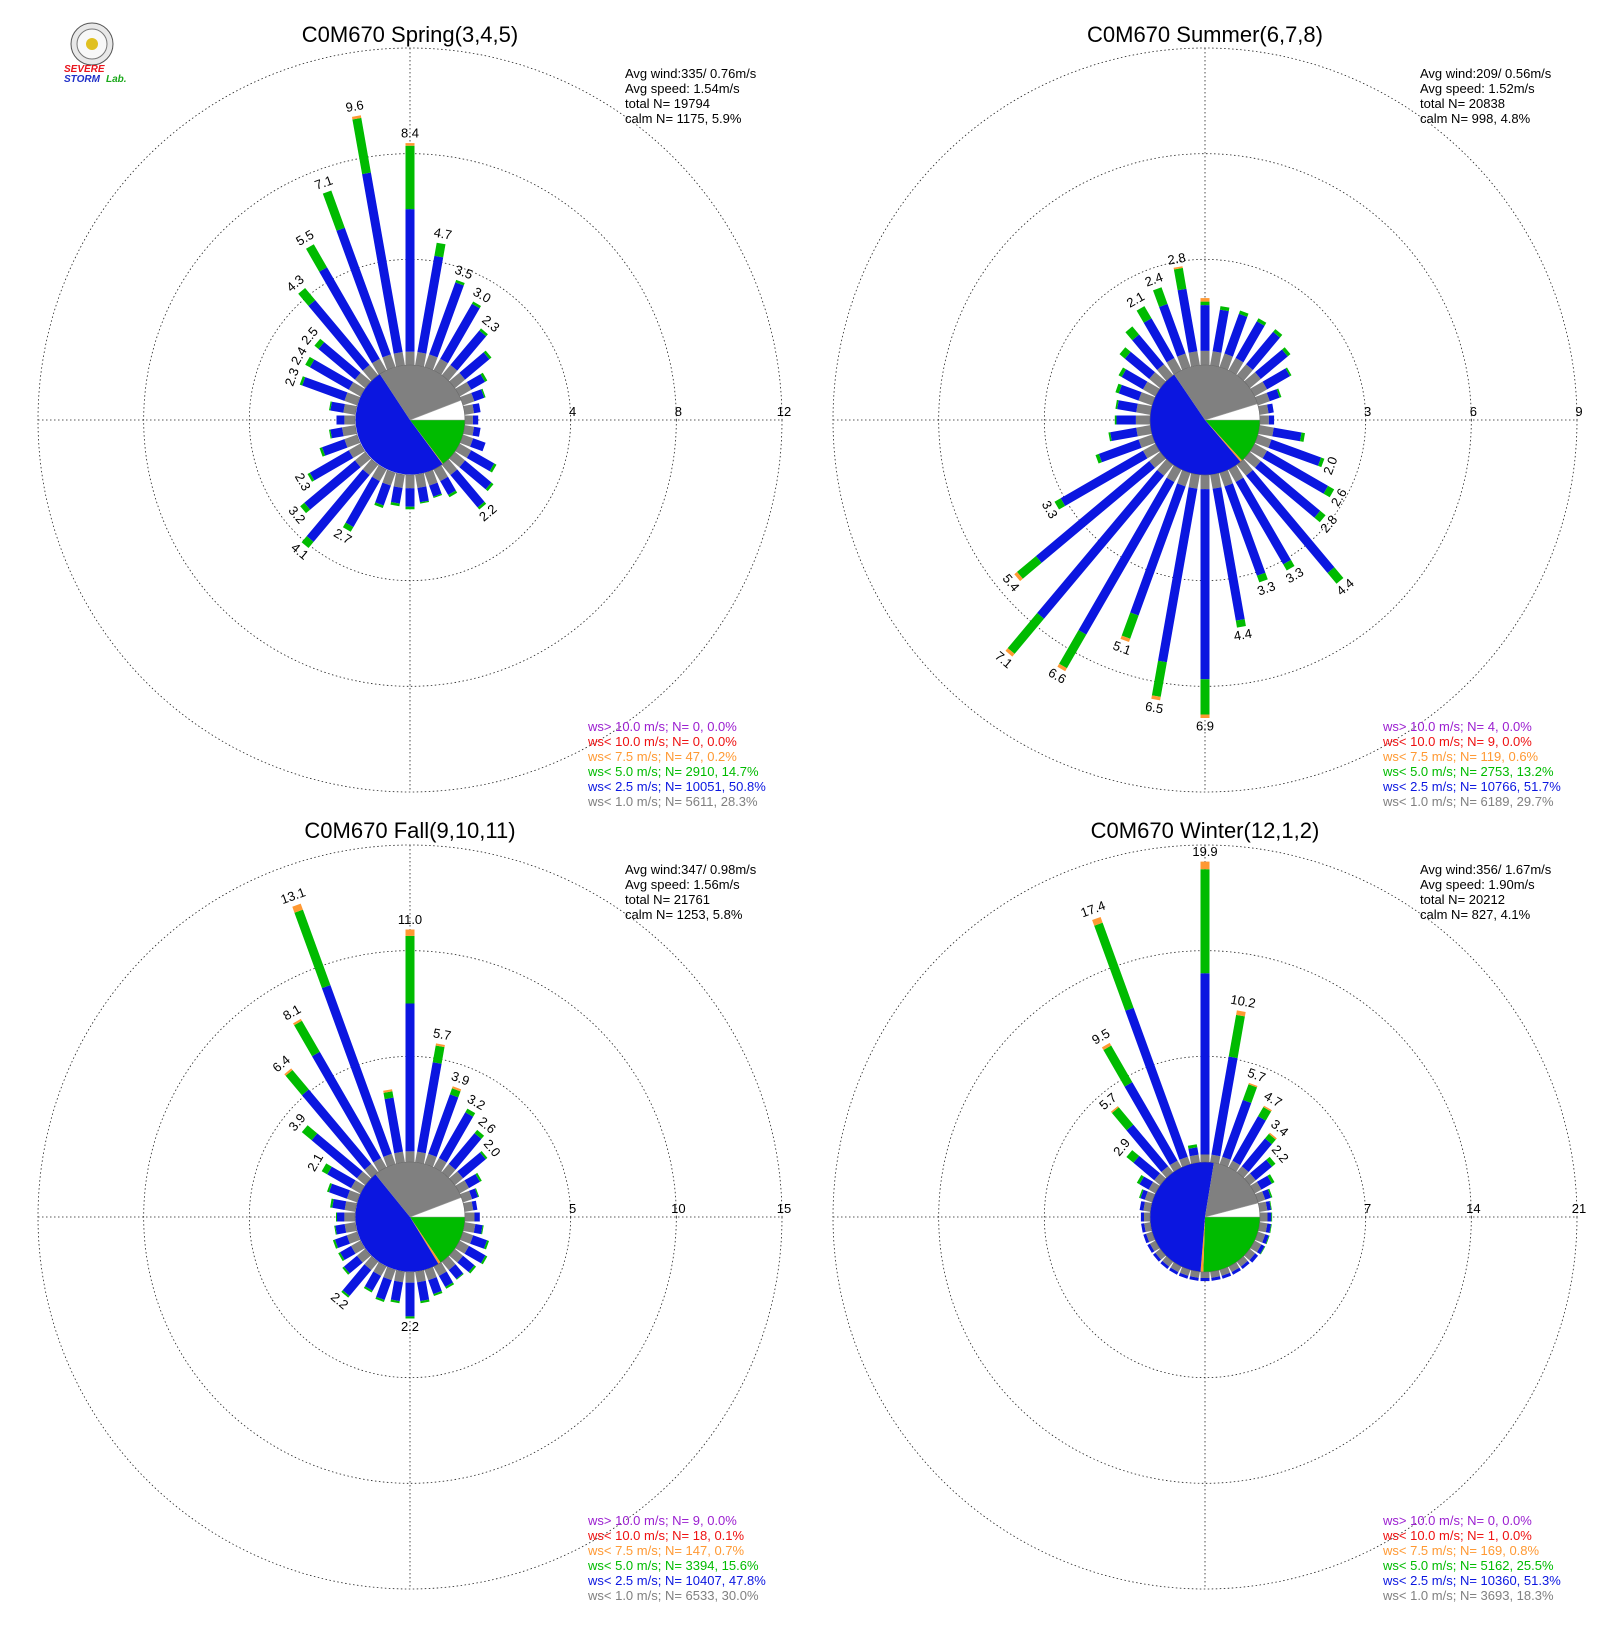  I want to click on legend-entry-lt75: ws< 7.5 m/s; N= 119, 0.6%, so click(1460, 756).